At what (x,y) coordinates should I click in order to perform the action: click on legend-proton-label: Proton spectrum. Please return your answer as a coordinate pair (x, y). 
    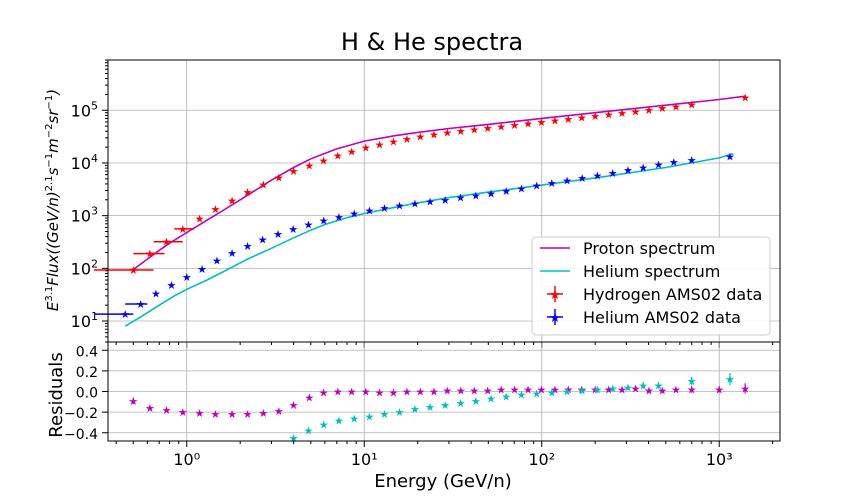
    Looking at the image, I should click on (649, 248).